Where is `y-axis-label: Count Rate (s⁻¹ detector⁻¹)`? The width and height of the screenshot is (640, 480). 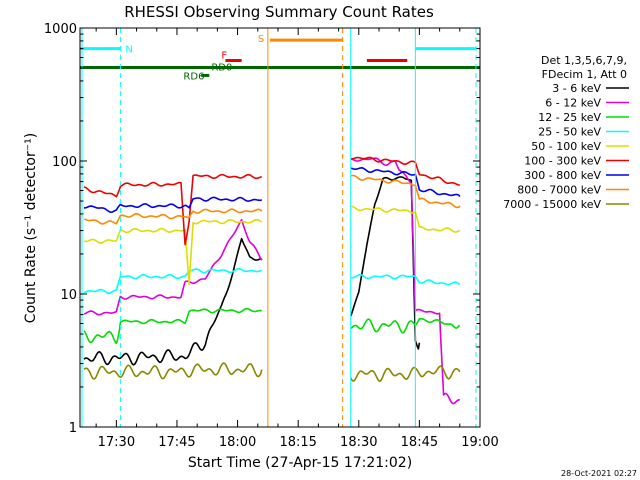
y-axis-label: Count Rate (s⁻¹ detector⁻¹) is located at coordinates (31, 228).